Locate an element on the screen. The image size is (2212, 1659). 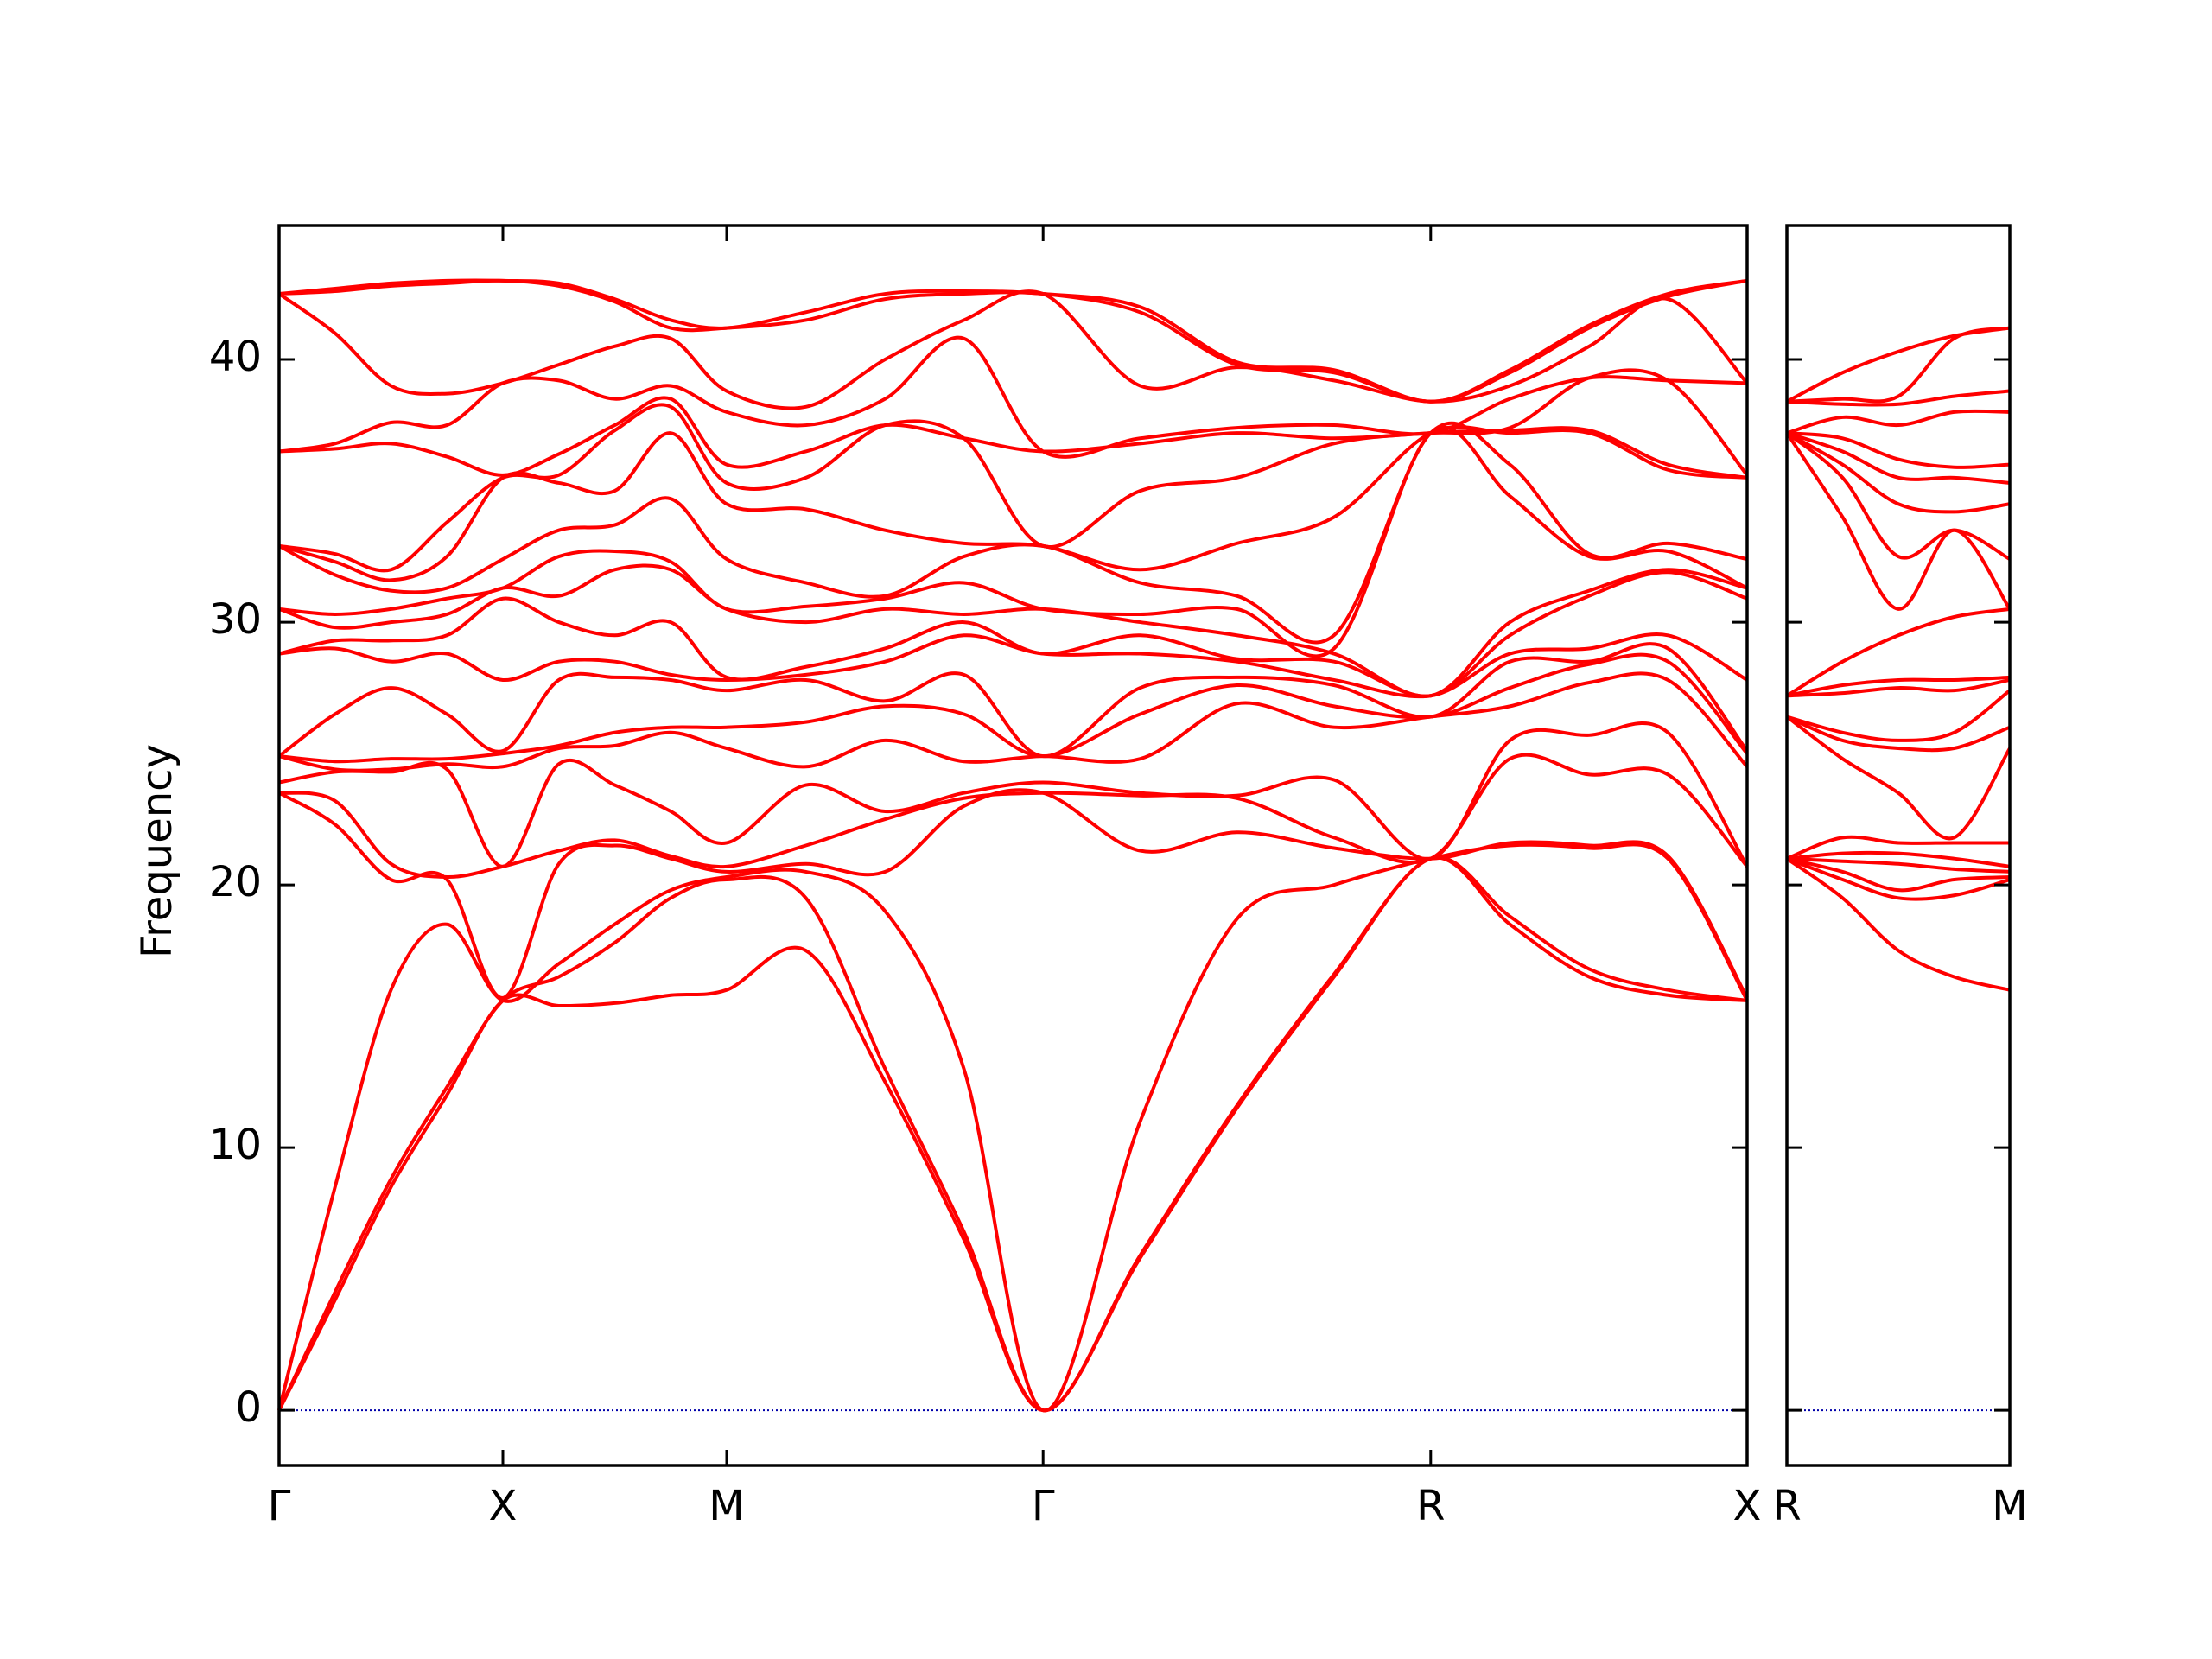
y-tick-label: 40 is located at coordinates (235, 357).